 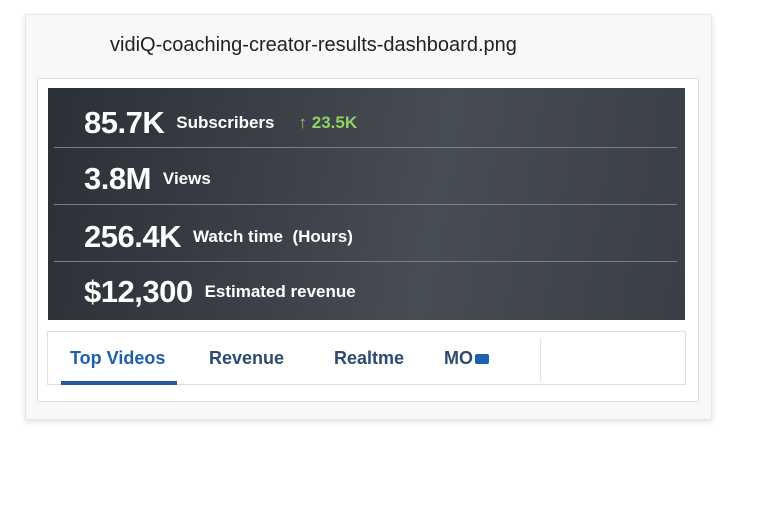 I want to click on stat-value: 3.8M, so click(x=117, y=178).